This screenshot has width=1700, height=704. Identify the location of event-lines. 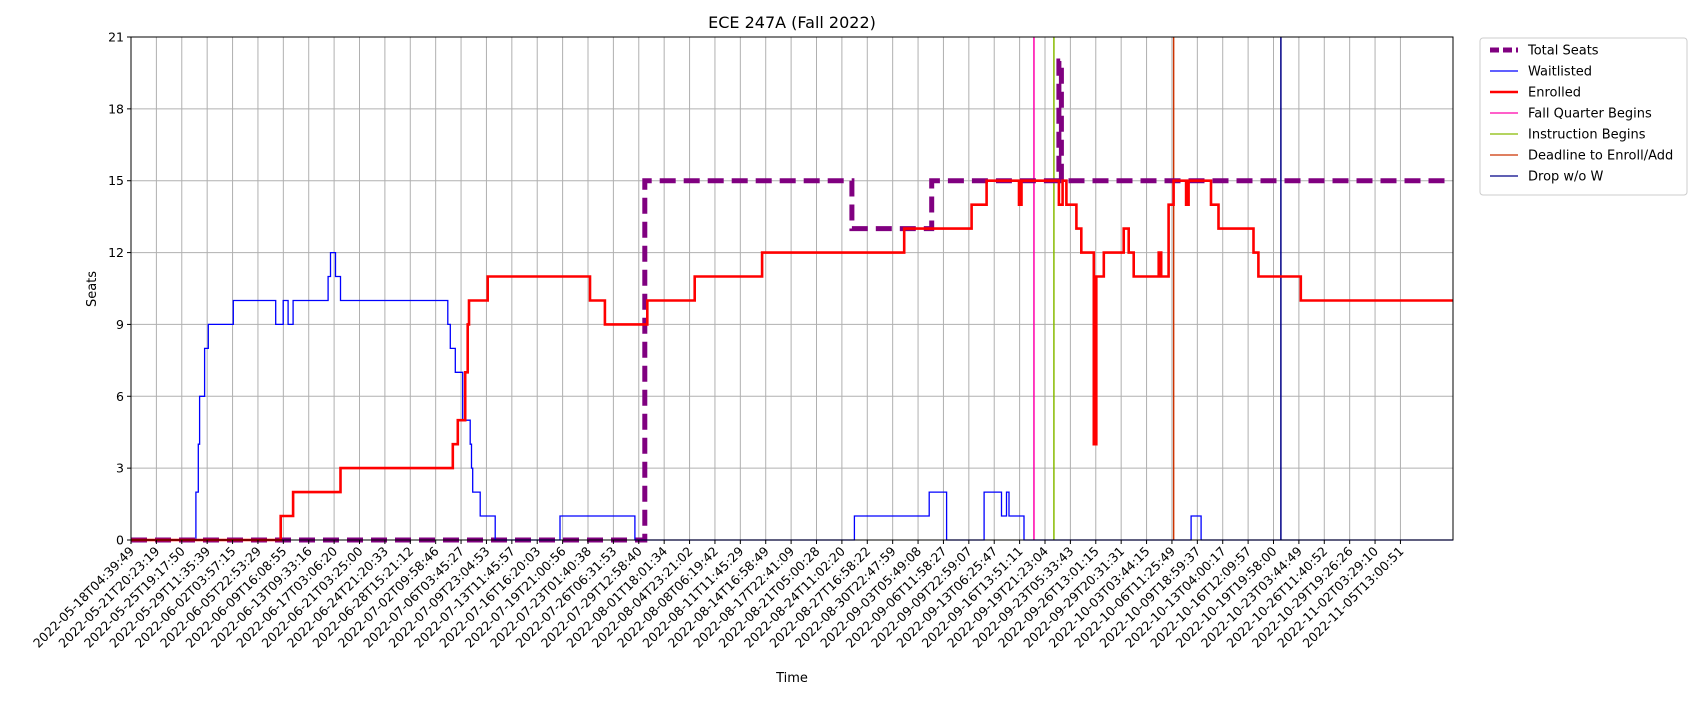
(1157, 288).